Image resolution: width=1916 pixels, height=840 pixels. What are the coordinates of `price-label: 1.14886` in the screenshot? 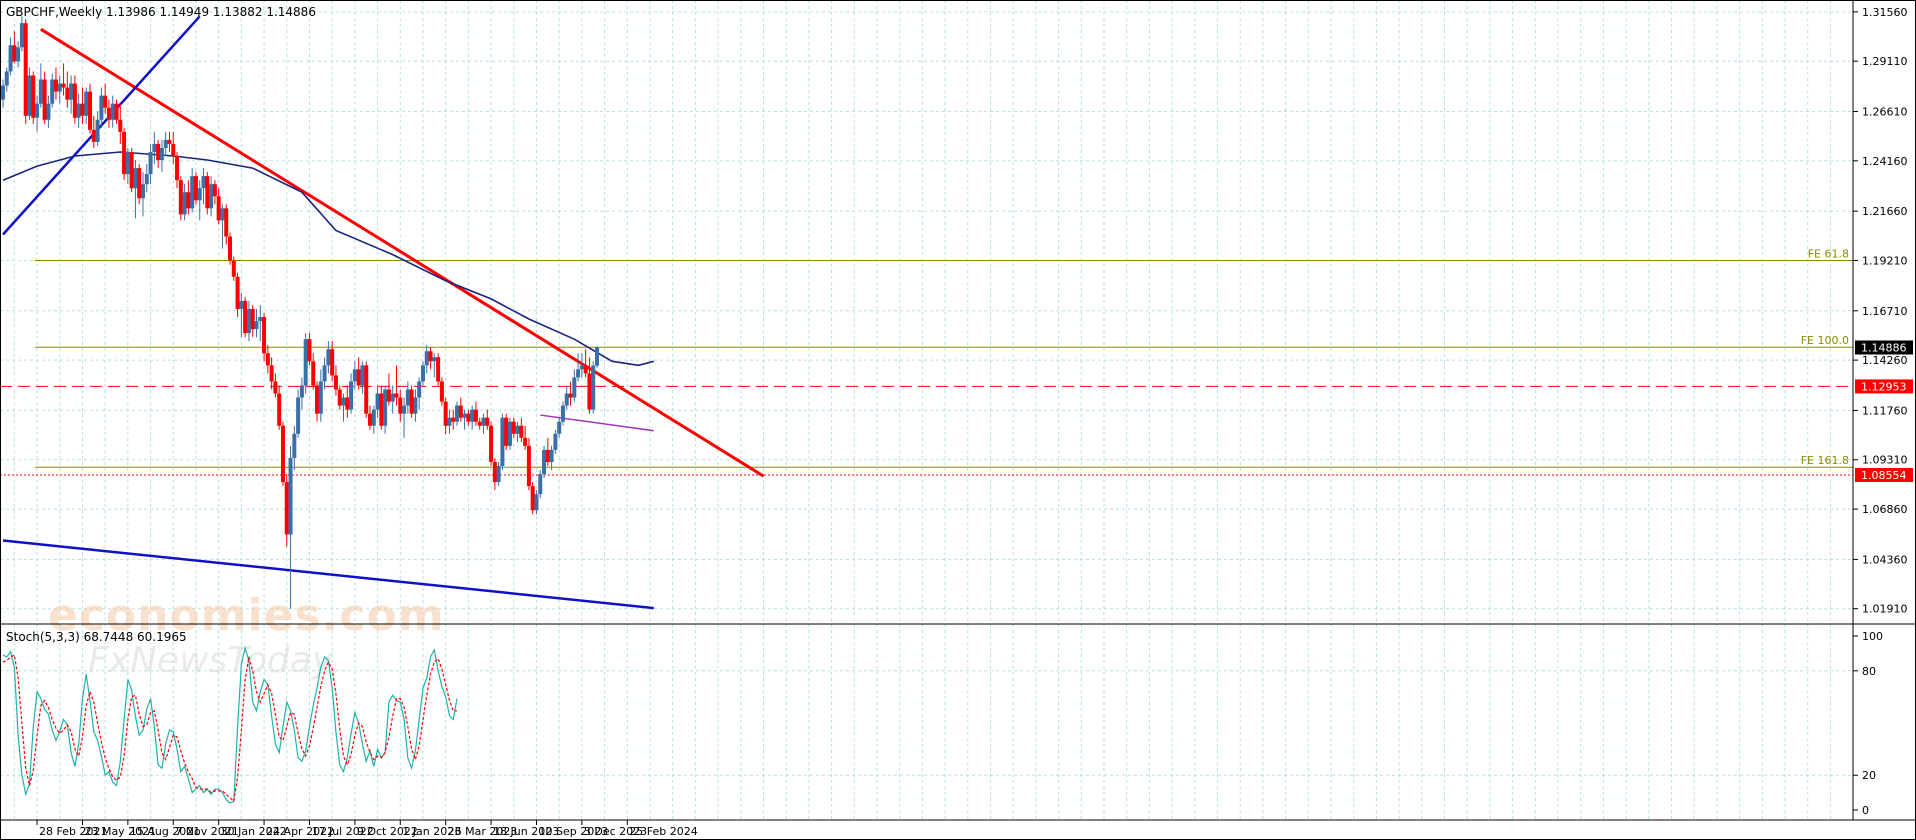 It's located at (1884, 347).